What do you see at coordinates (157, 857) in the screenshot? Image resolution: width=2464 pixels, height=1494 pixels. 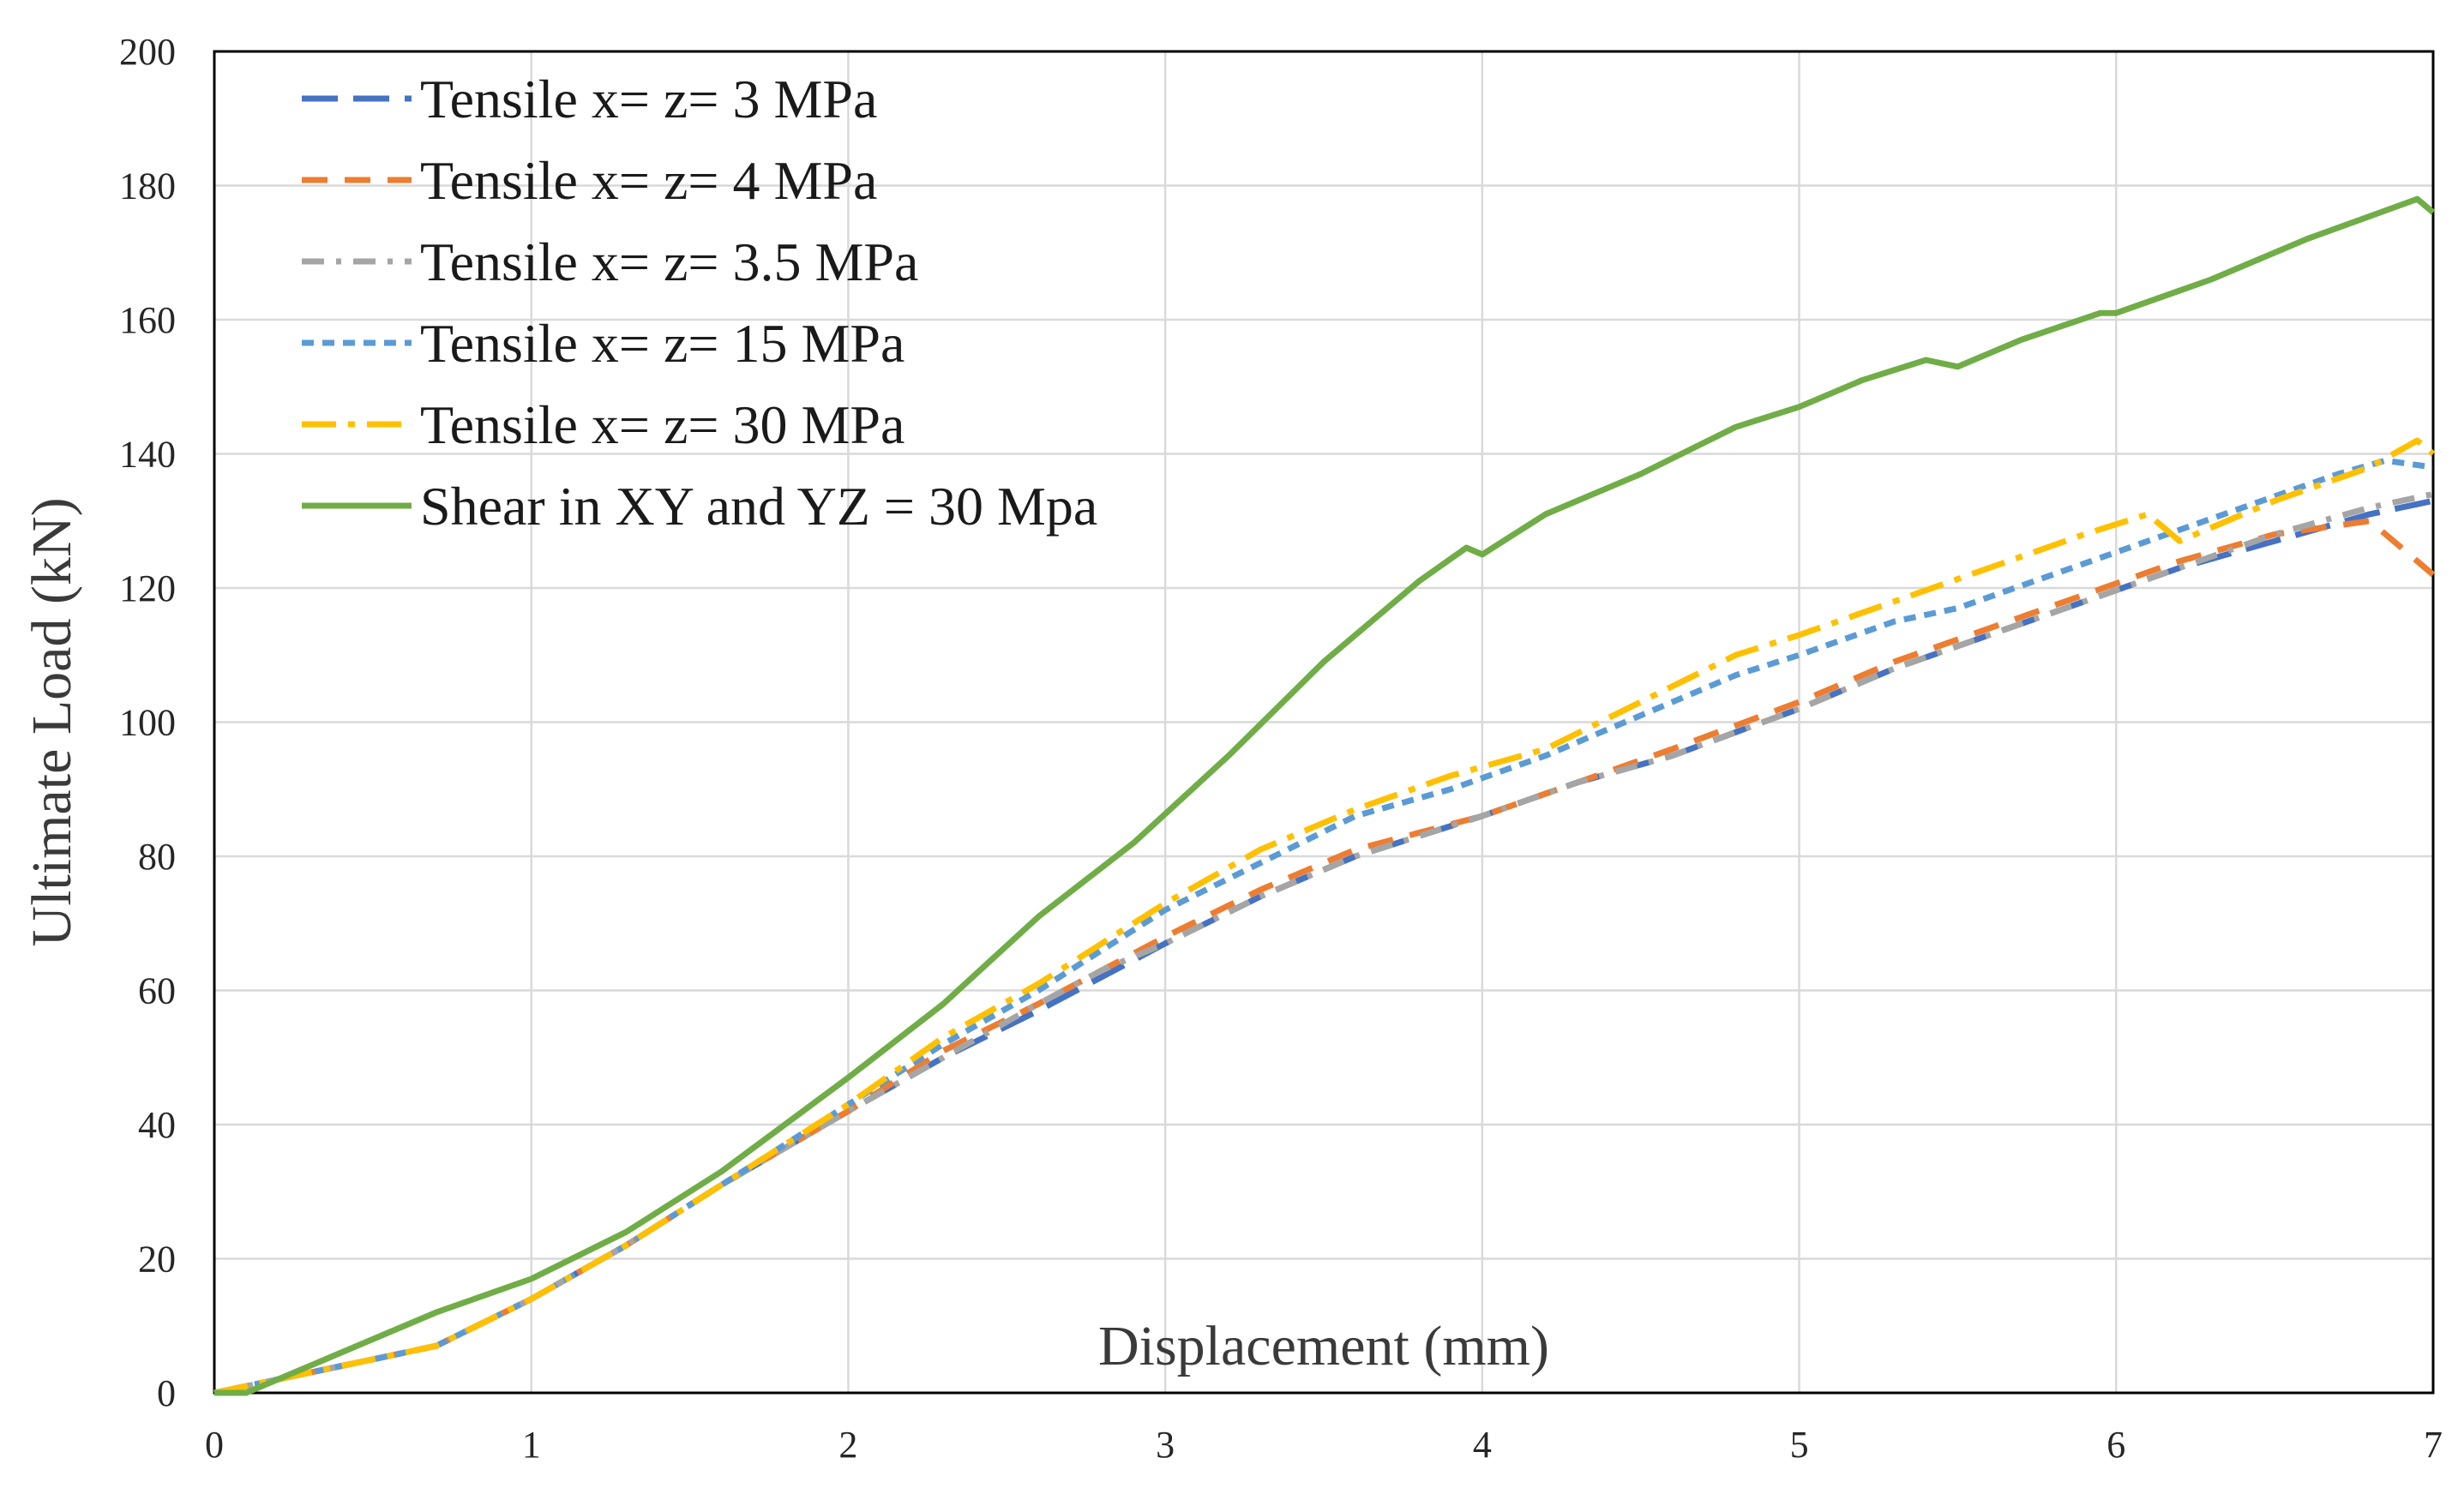 I see `y-tick-label: 80` at bounding box center [157, 857].